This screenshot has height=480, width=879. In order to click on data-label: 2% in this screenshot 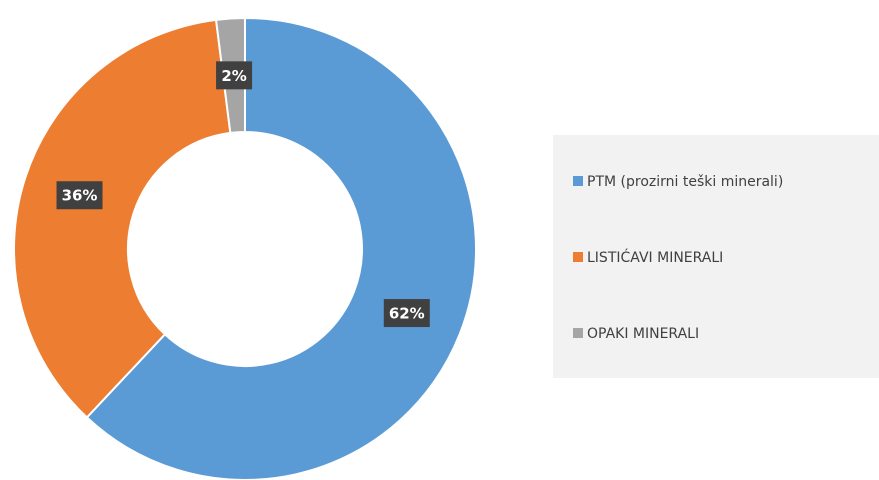, I will do `click(233, 76)`.